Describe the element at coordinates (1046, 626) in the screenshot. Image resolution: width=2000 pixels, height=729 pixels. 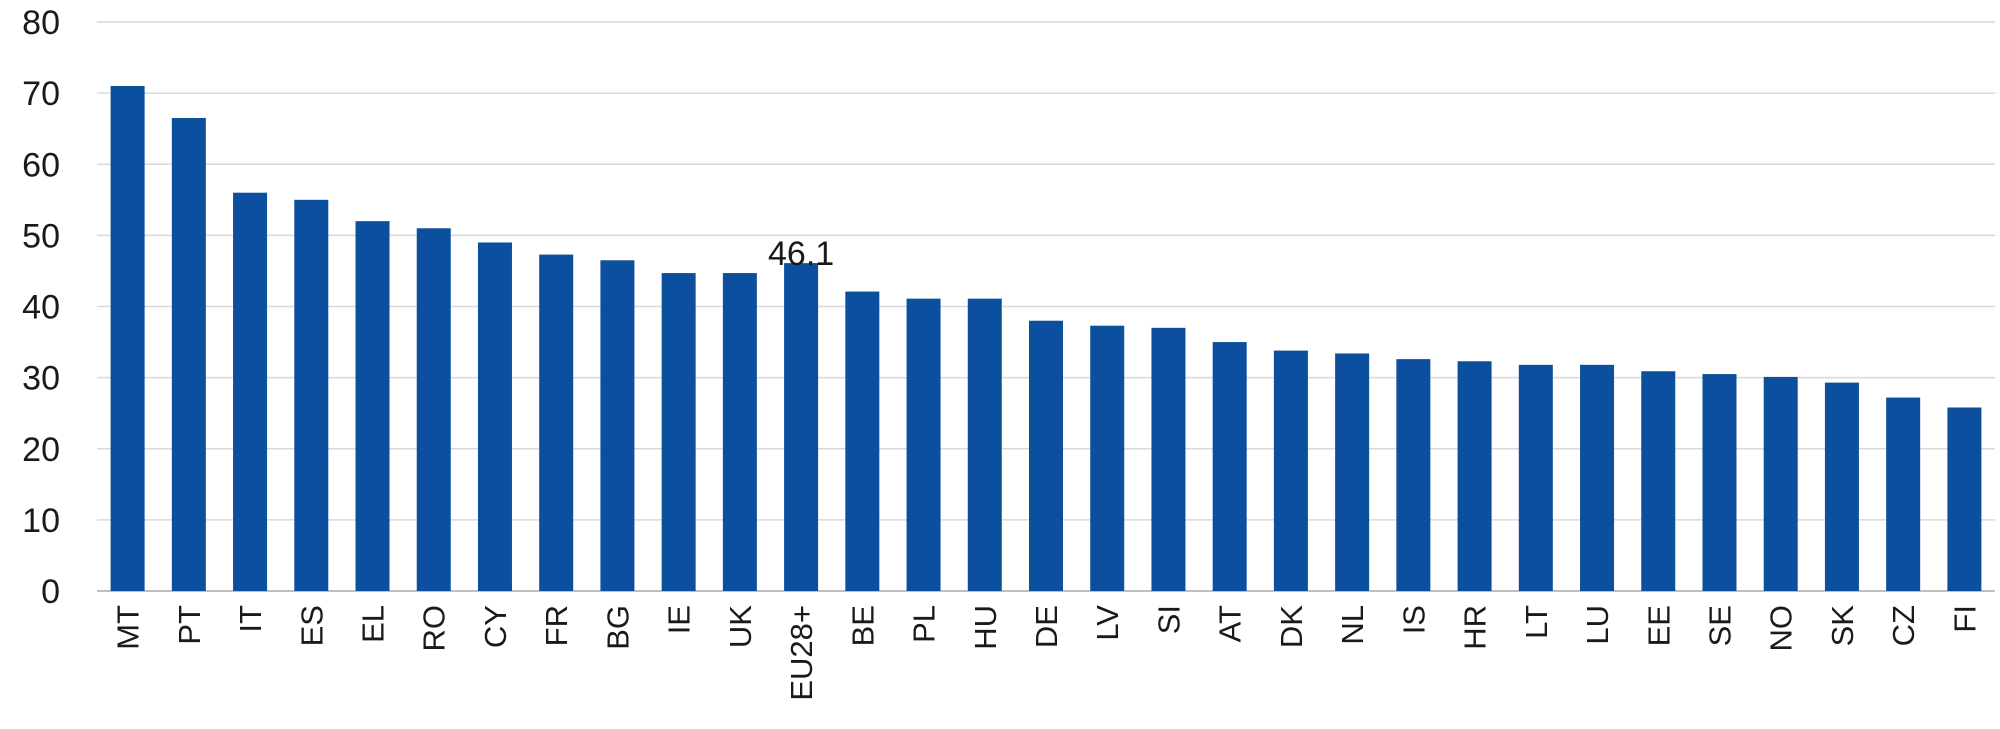
I see `x-tick-label: DE` at that location.